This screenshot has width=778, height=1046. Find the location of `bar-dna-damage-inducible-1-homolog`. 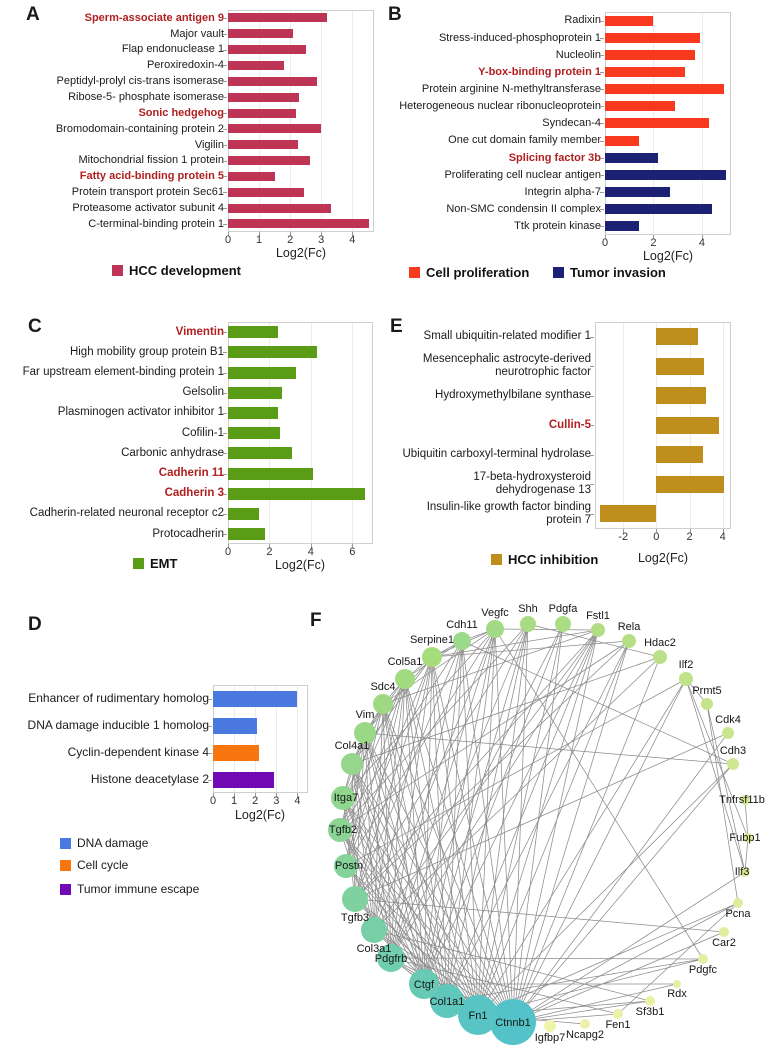

bar-dna-damage-inducible-1-homolog is located at coordinates (235, 725).